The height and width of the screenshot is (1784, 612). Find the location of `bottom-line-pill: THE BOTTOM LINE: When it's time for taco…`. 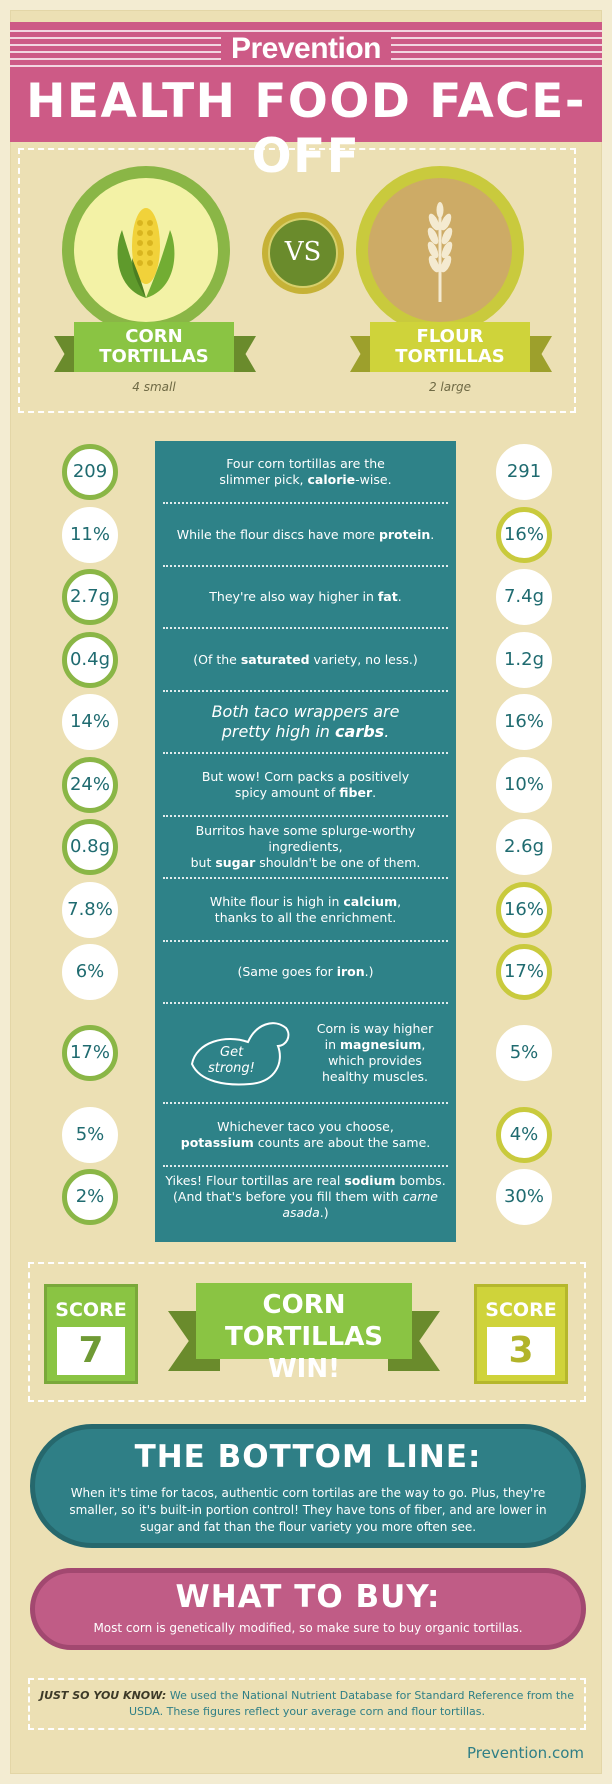

bottom-line-pill: THE BOTTOM LINE: When it's time for taco… is located at coordinates (308, 1486).